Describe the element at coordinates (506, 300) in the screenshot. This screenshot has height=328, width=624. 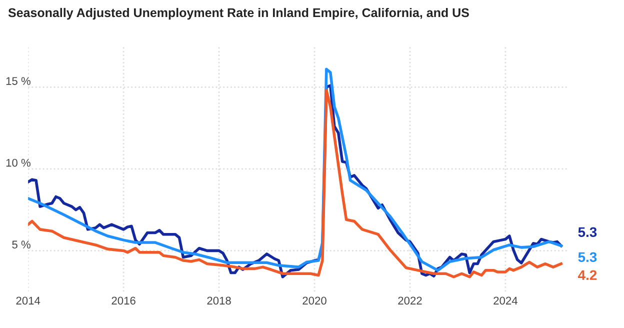
I see `x-tick-label: 2024` at that location.